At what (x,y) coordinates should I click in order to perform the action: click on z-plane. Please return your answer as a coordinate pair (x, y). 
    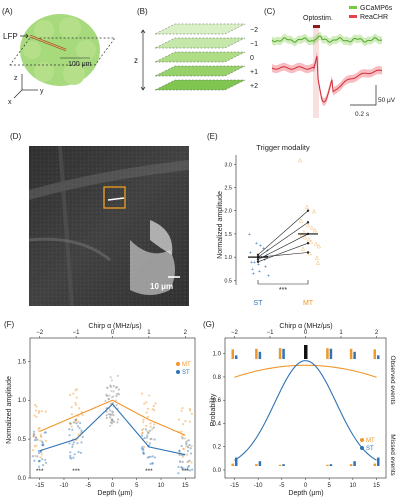
    Looking at the image, I should click on (200, 57).